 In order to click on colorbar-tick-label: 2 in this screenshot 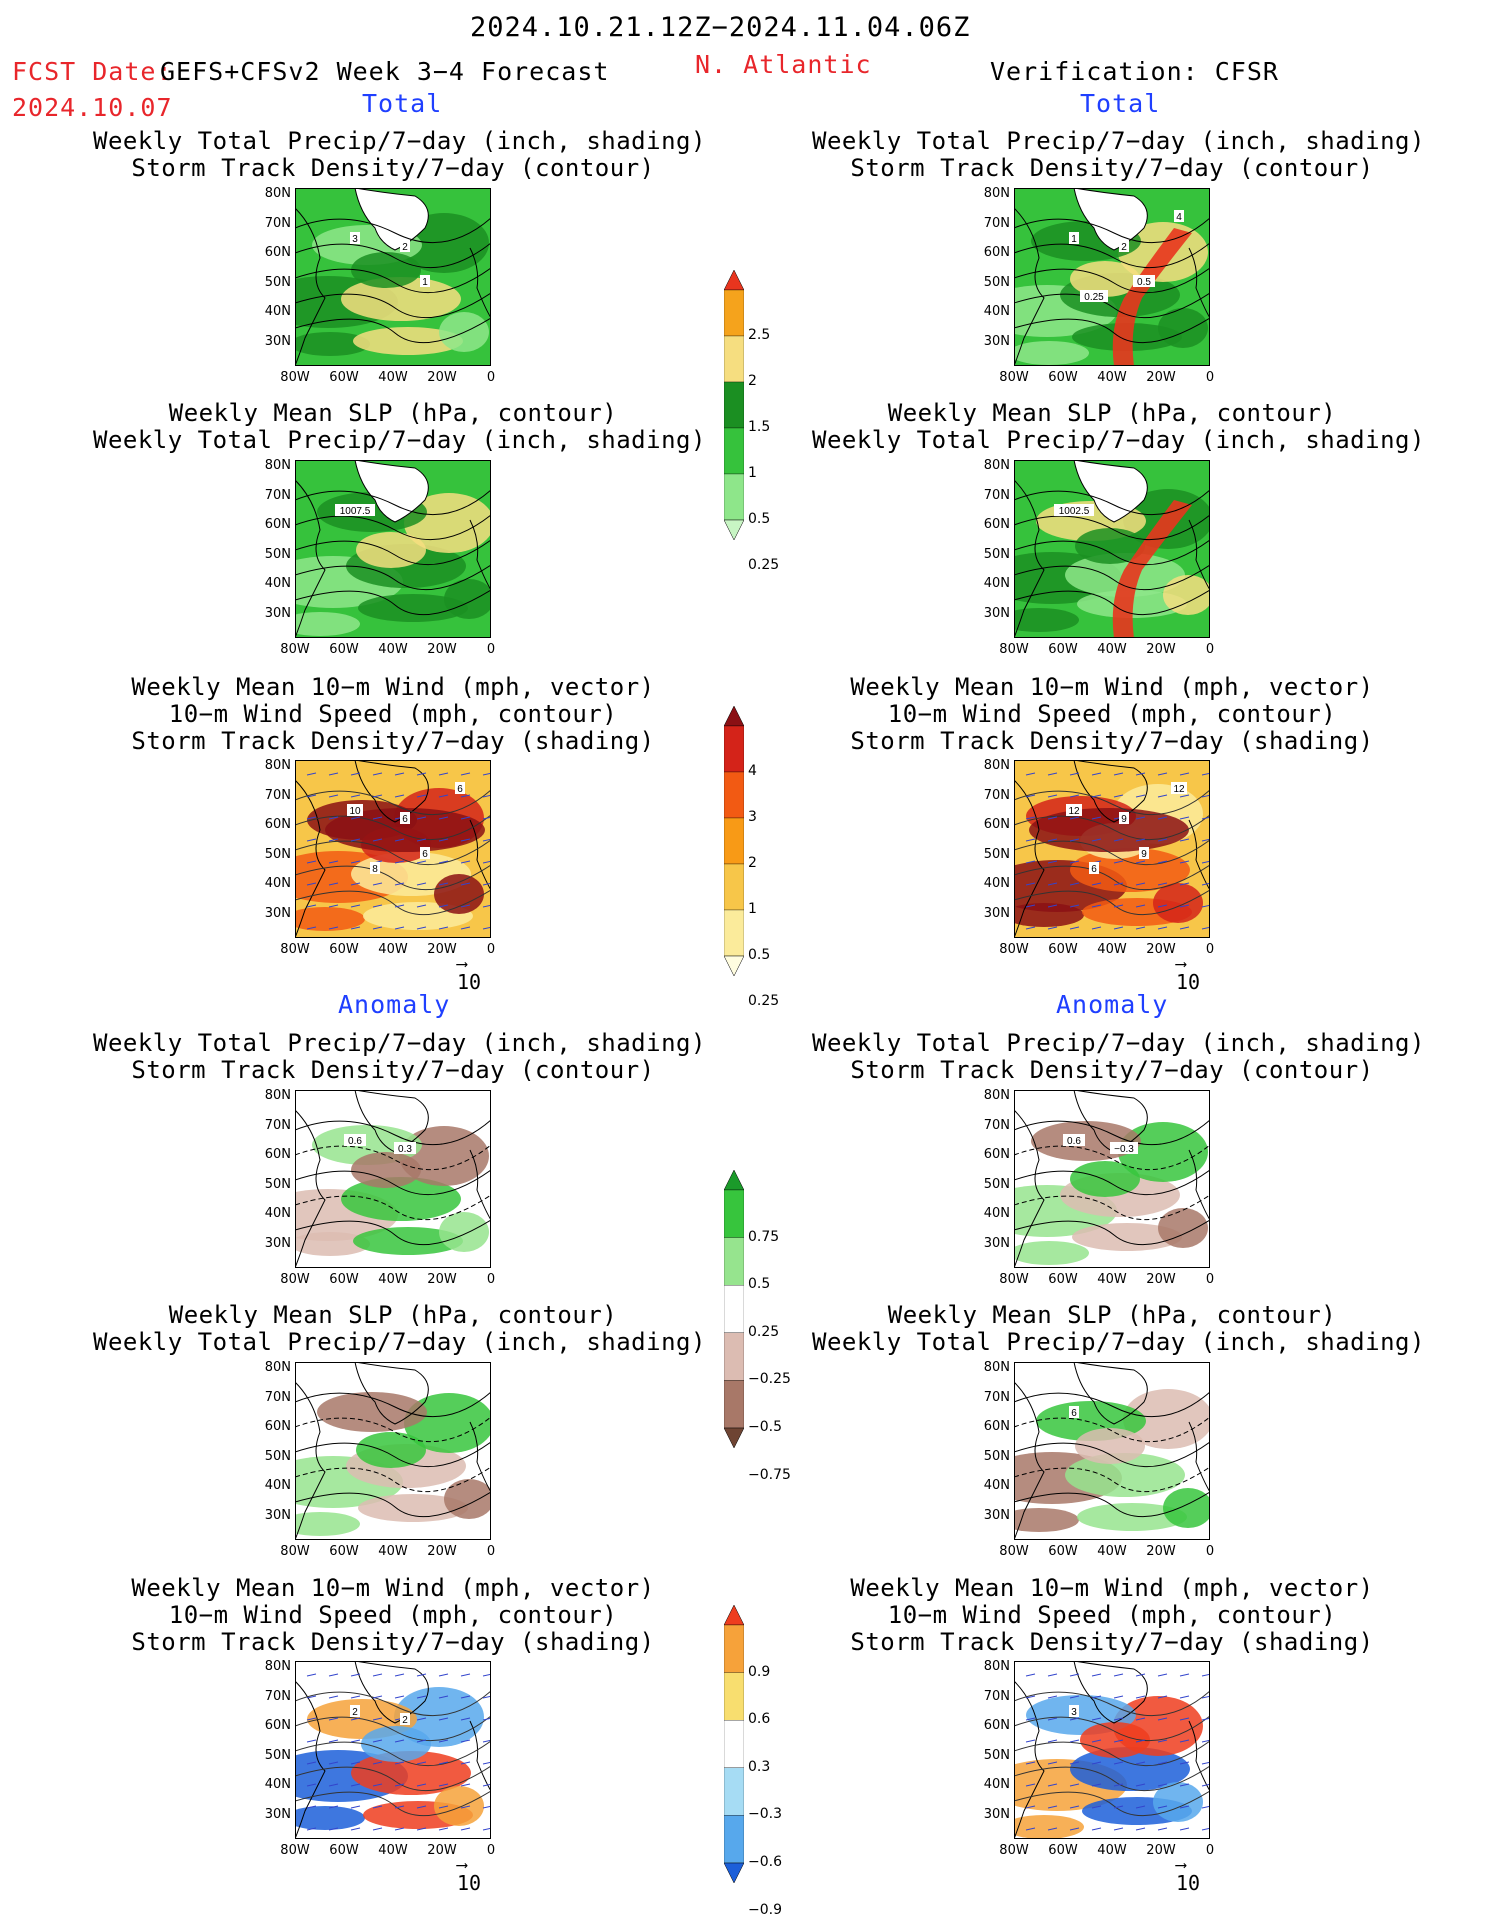, I will do `click(752, 381)`.